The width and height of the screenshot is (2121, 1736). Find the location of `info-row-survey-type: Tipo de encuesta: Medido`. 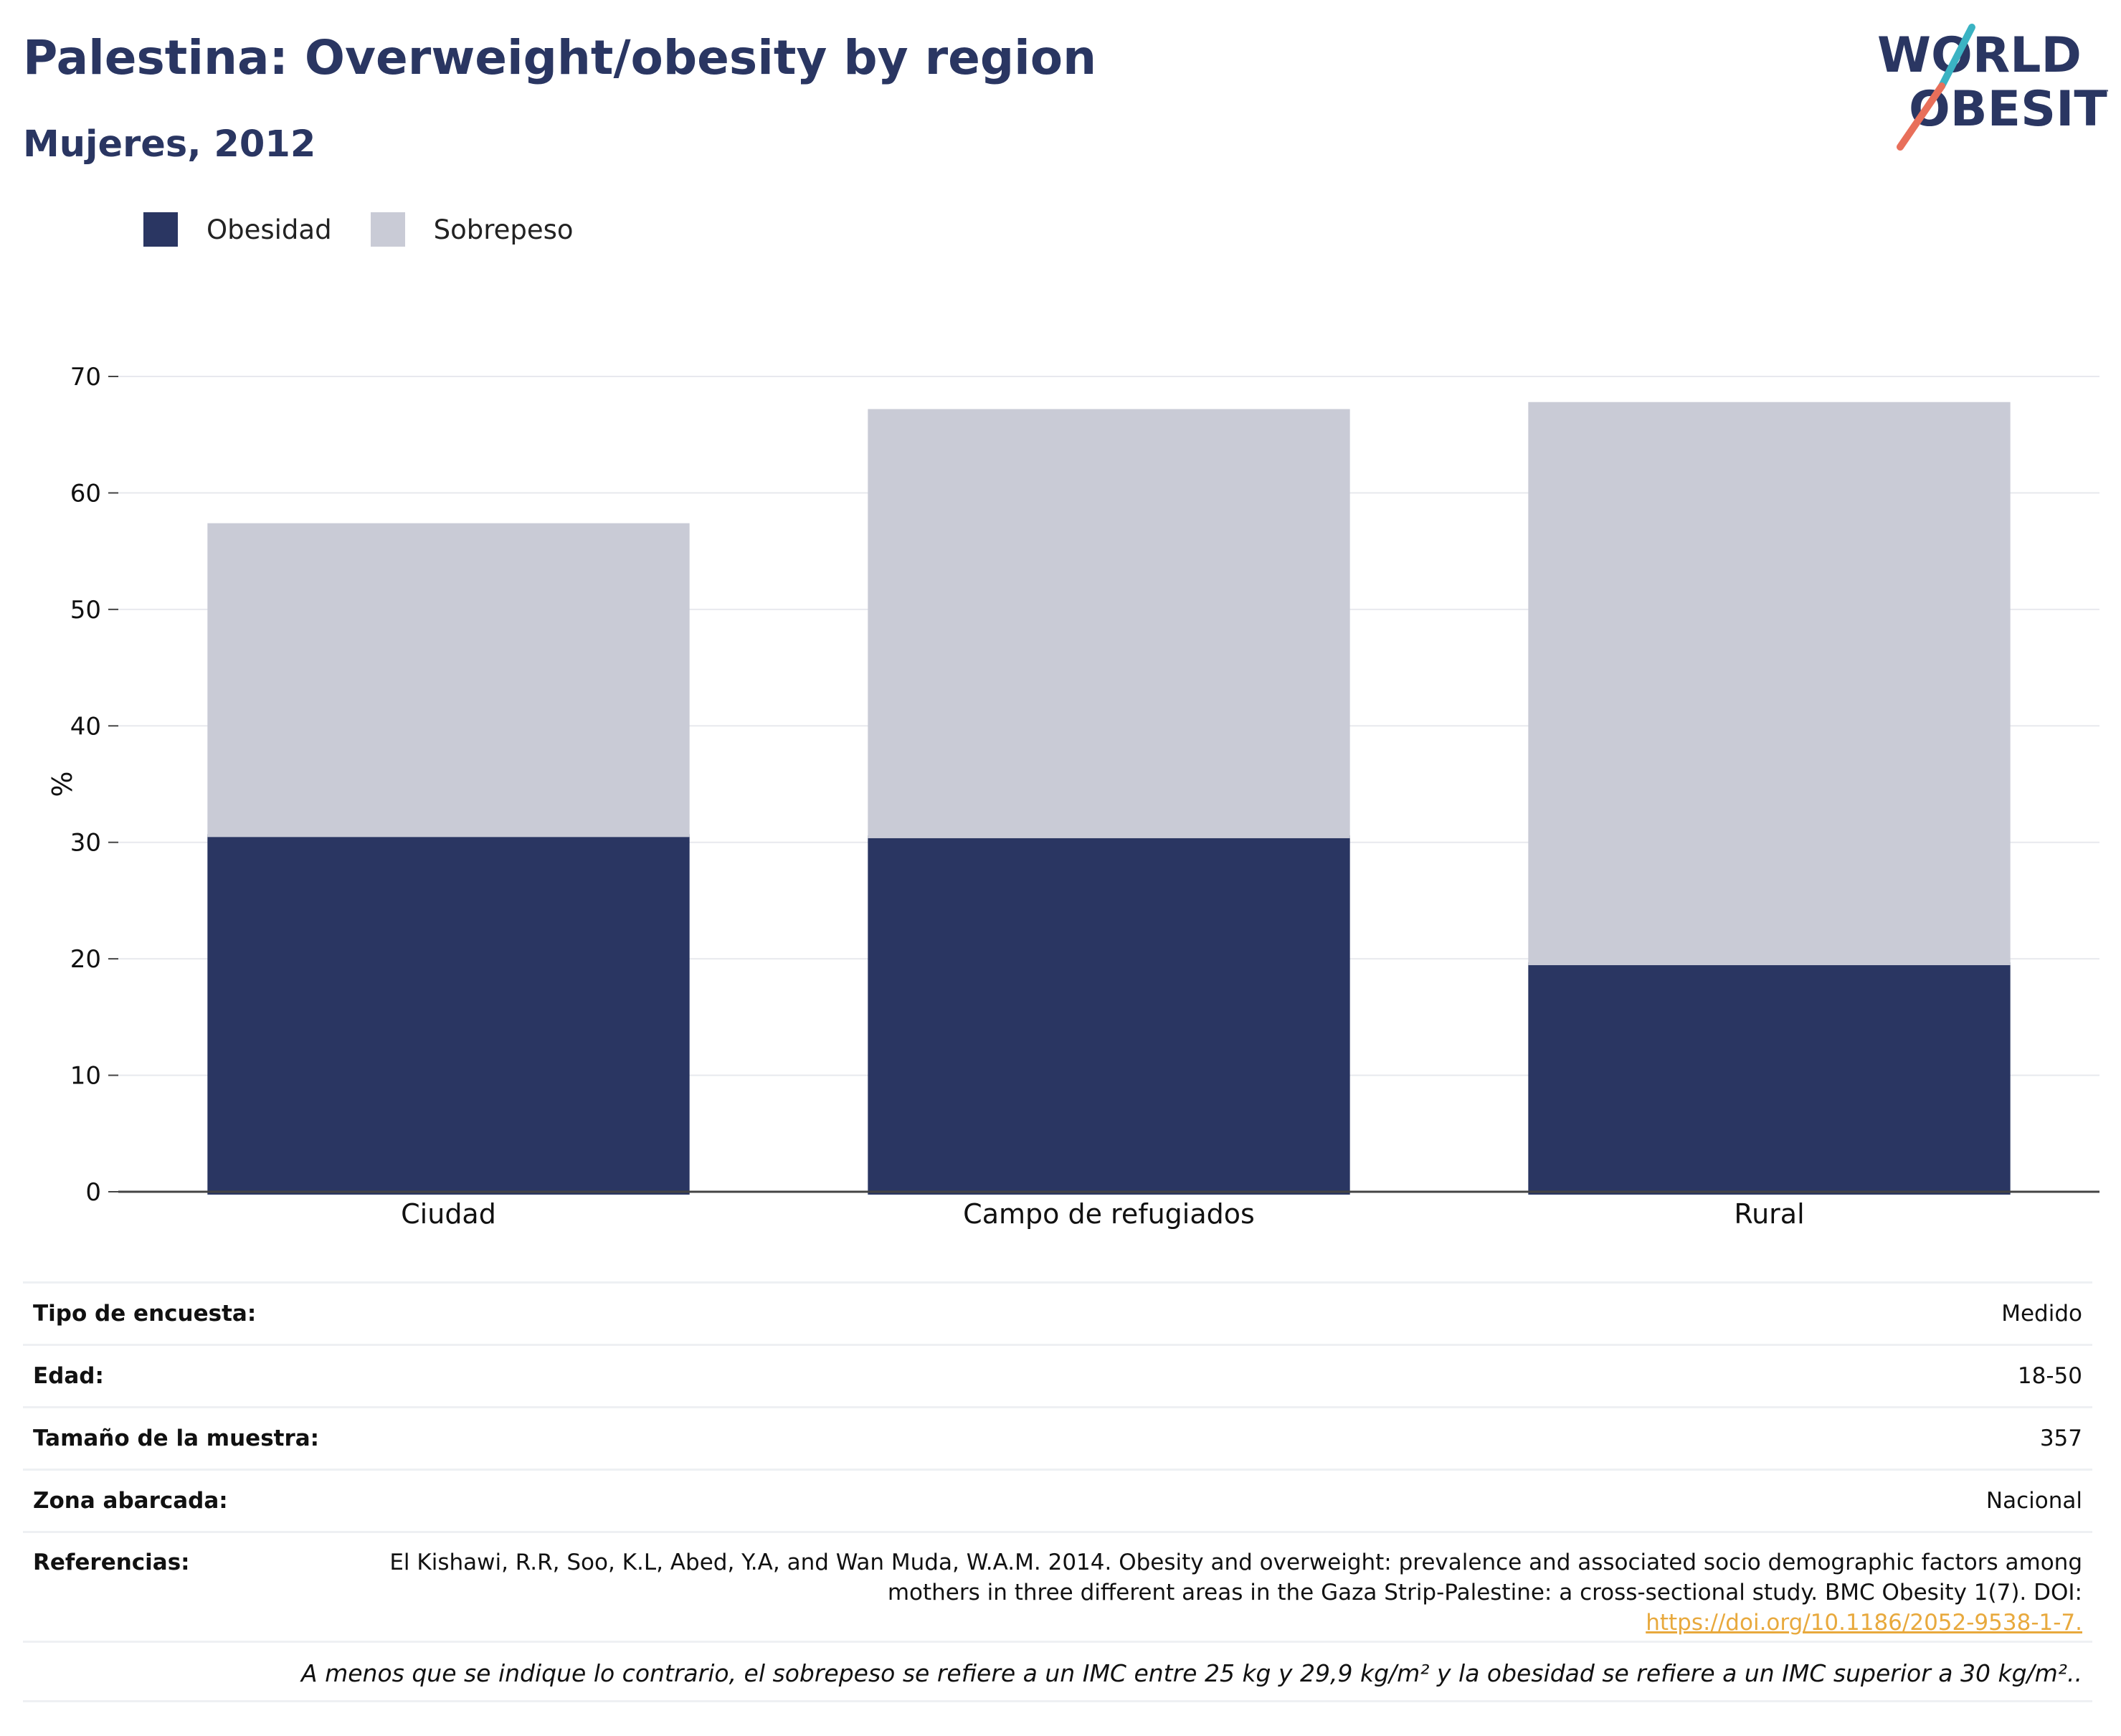

info-row-survey-type: Tipo de encuesta: Medido is located at coordinates (1057, 1313).